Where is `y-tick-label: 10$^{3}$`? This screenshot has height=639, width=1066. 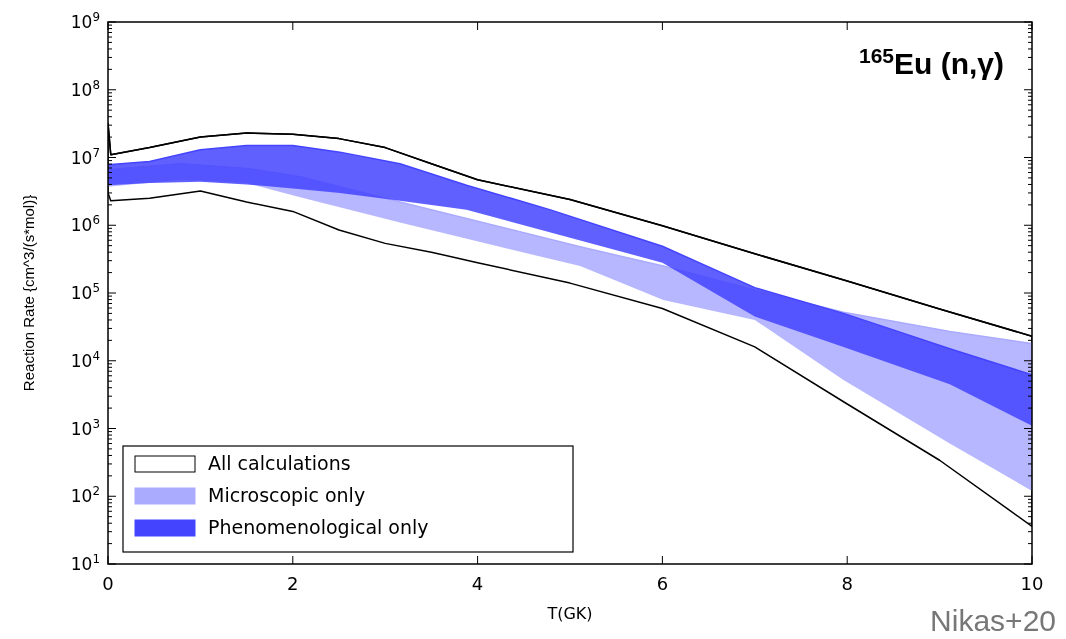
y-tick-label: 10$^{3}$ is located at coordinates (85, 427).